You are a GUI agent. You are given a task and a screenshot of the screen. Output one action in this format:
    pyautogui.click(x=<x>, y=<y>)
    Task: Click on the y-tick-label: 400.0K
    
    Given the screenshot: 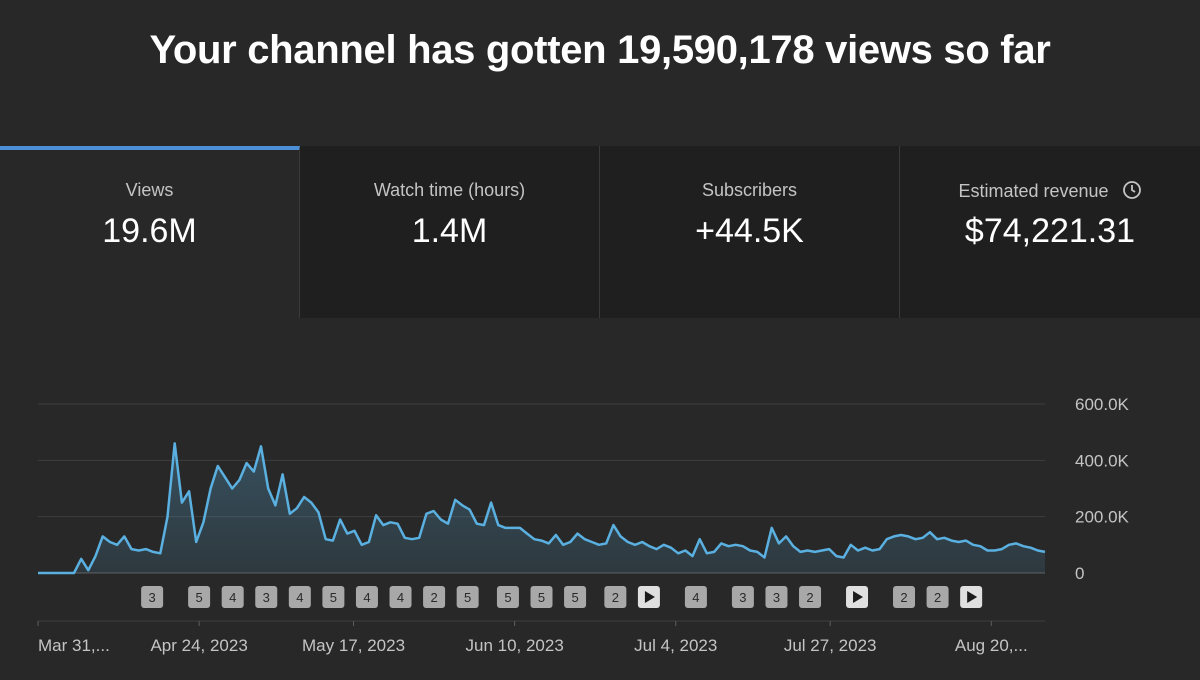 What is the action you would take?
    pyautogui.click(x=1102, y=460)
    